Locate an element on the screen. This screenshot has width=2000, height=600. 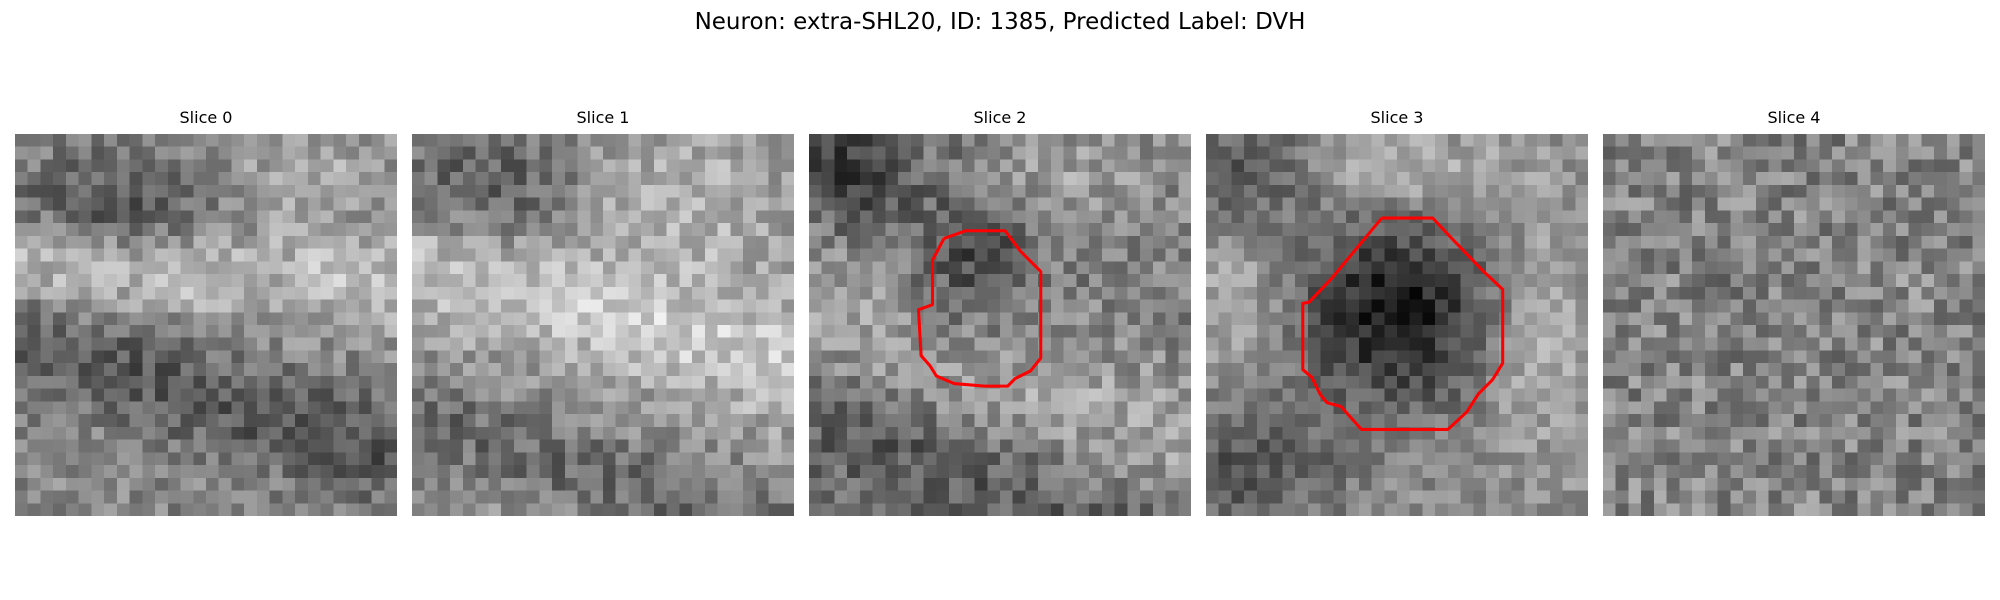
panel-slice-3: Slice 3 is located at coordinates (1397, 312).